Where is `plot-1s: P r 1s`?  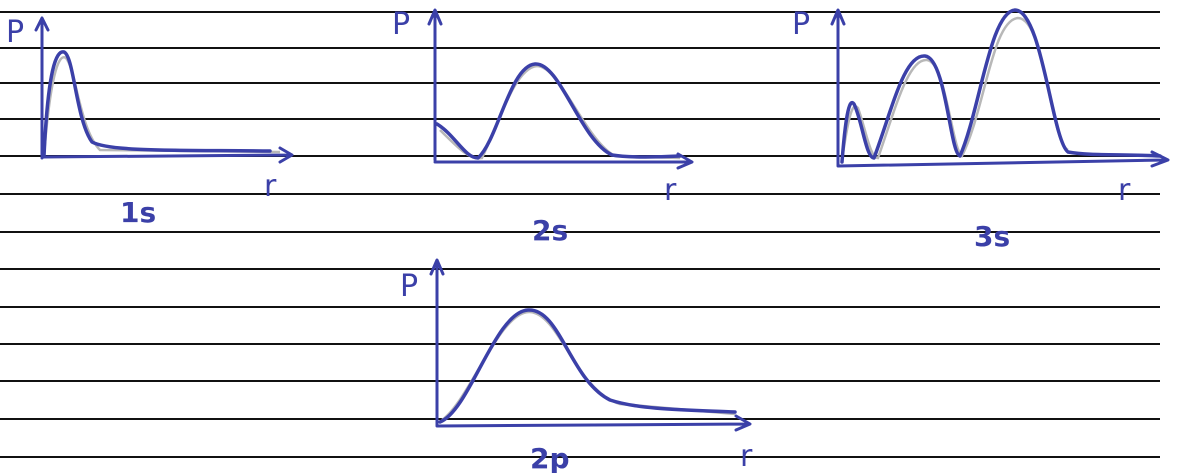 plot-1s: P r 1s is located at coordinates (150, 122).